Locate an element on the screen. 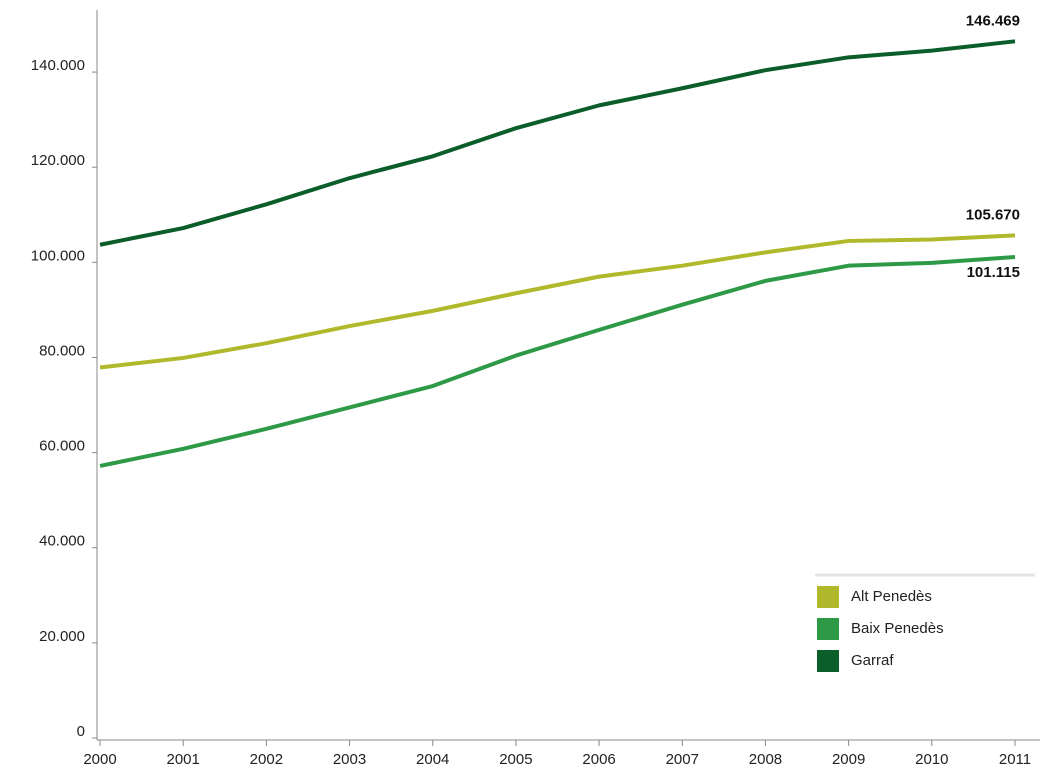 Image resolution: width=1051 pixels, height=779 pixels. x-tick-label: 2011 is located at coordinates (1015, 759).